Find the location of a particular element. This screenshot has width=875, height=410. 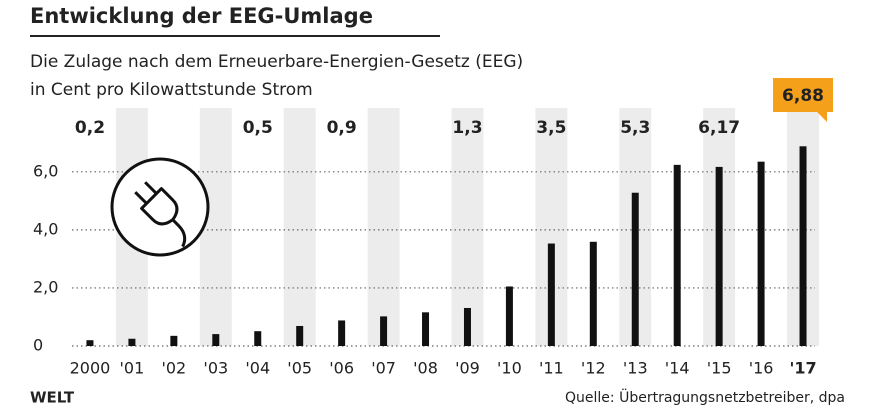

subtitle: in Cent pro Kilowattstunde Strom is located at coordinates (171, 90).